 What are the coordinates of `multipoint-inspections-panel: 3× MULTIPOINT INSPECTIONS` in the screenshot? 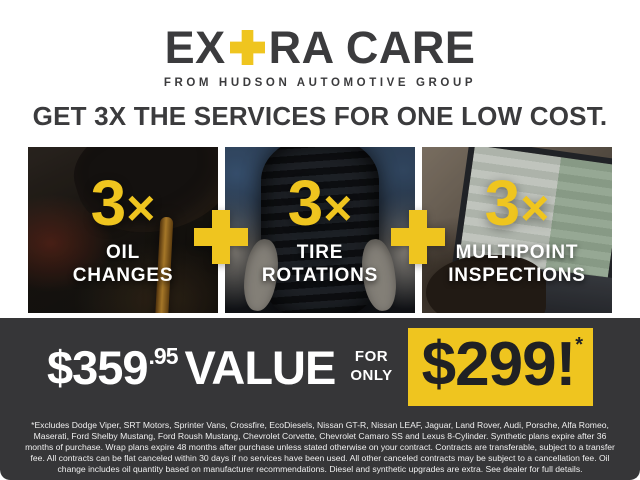 It's located at (517, 230).